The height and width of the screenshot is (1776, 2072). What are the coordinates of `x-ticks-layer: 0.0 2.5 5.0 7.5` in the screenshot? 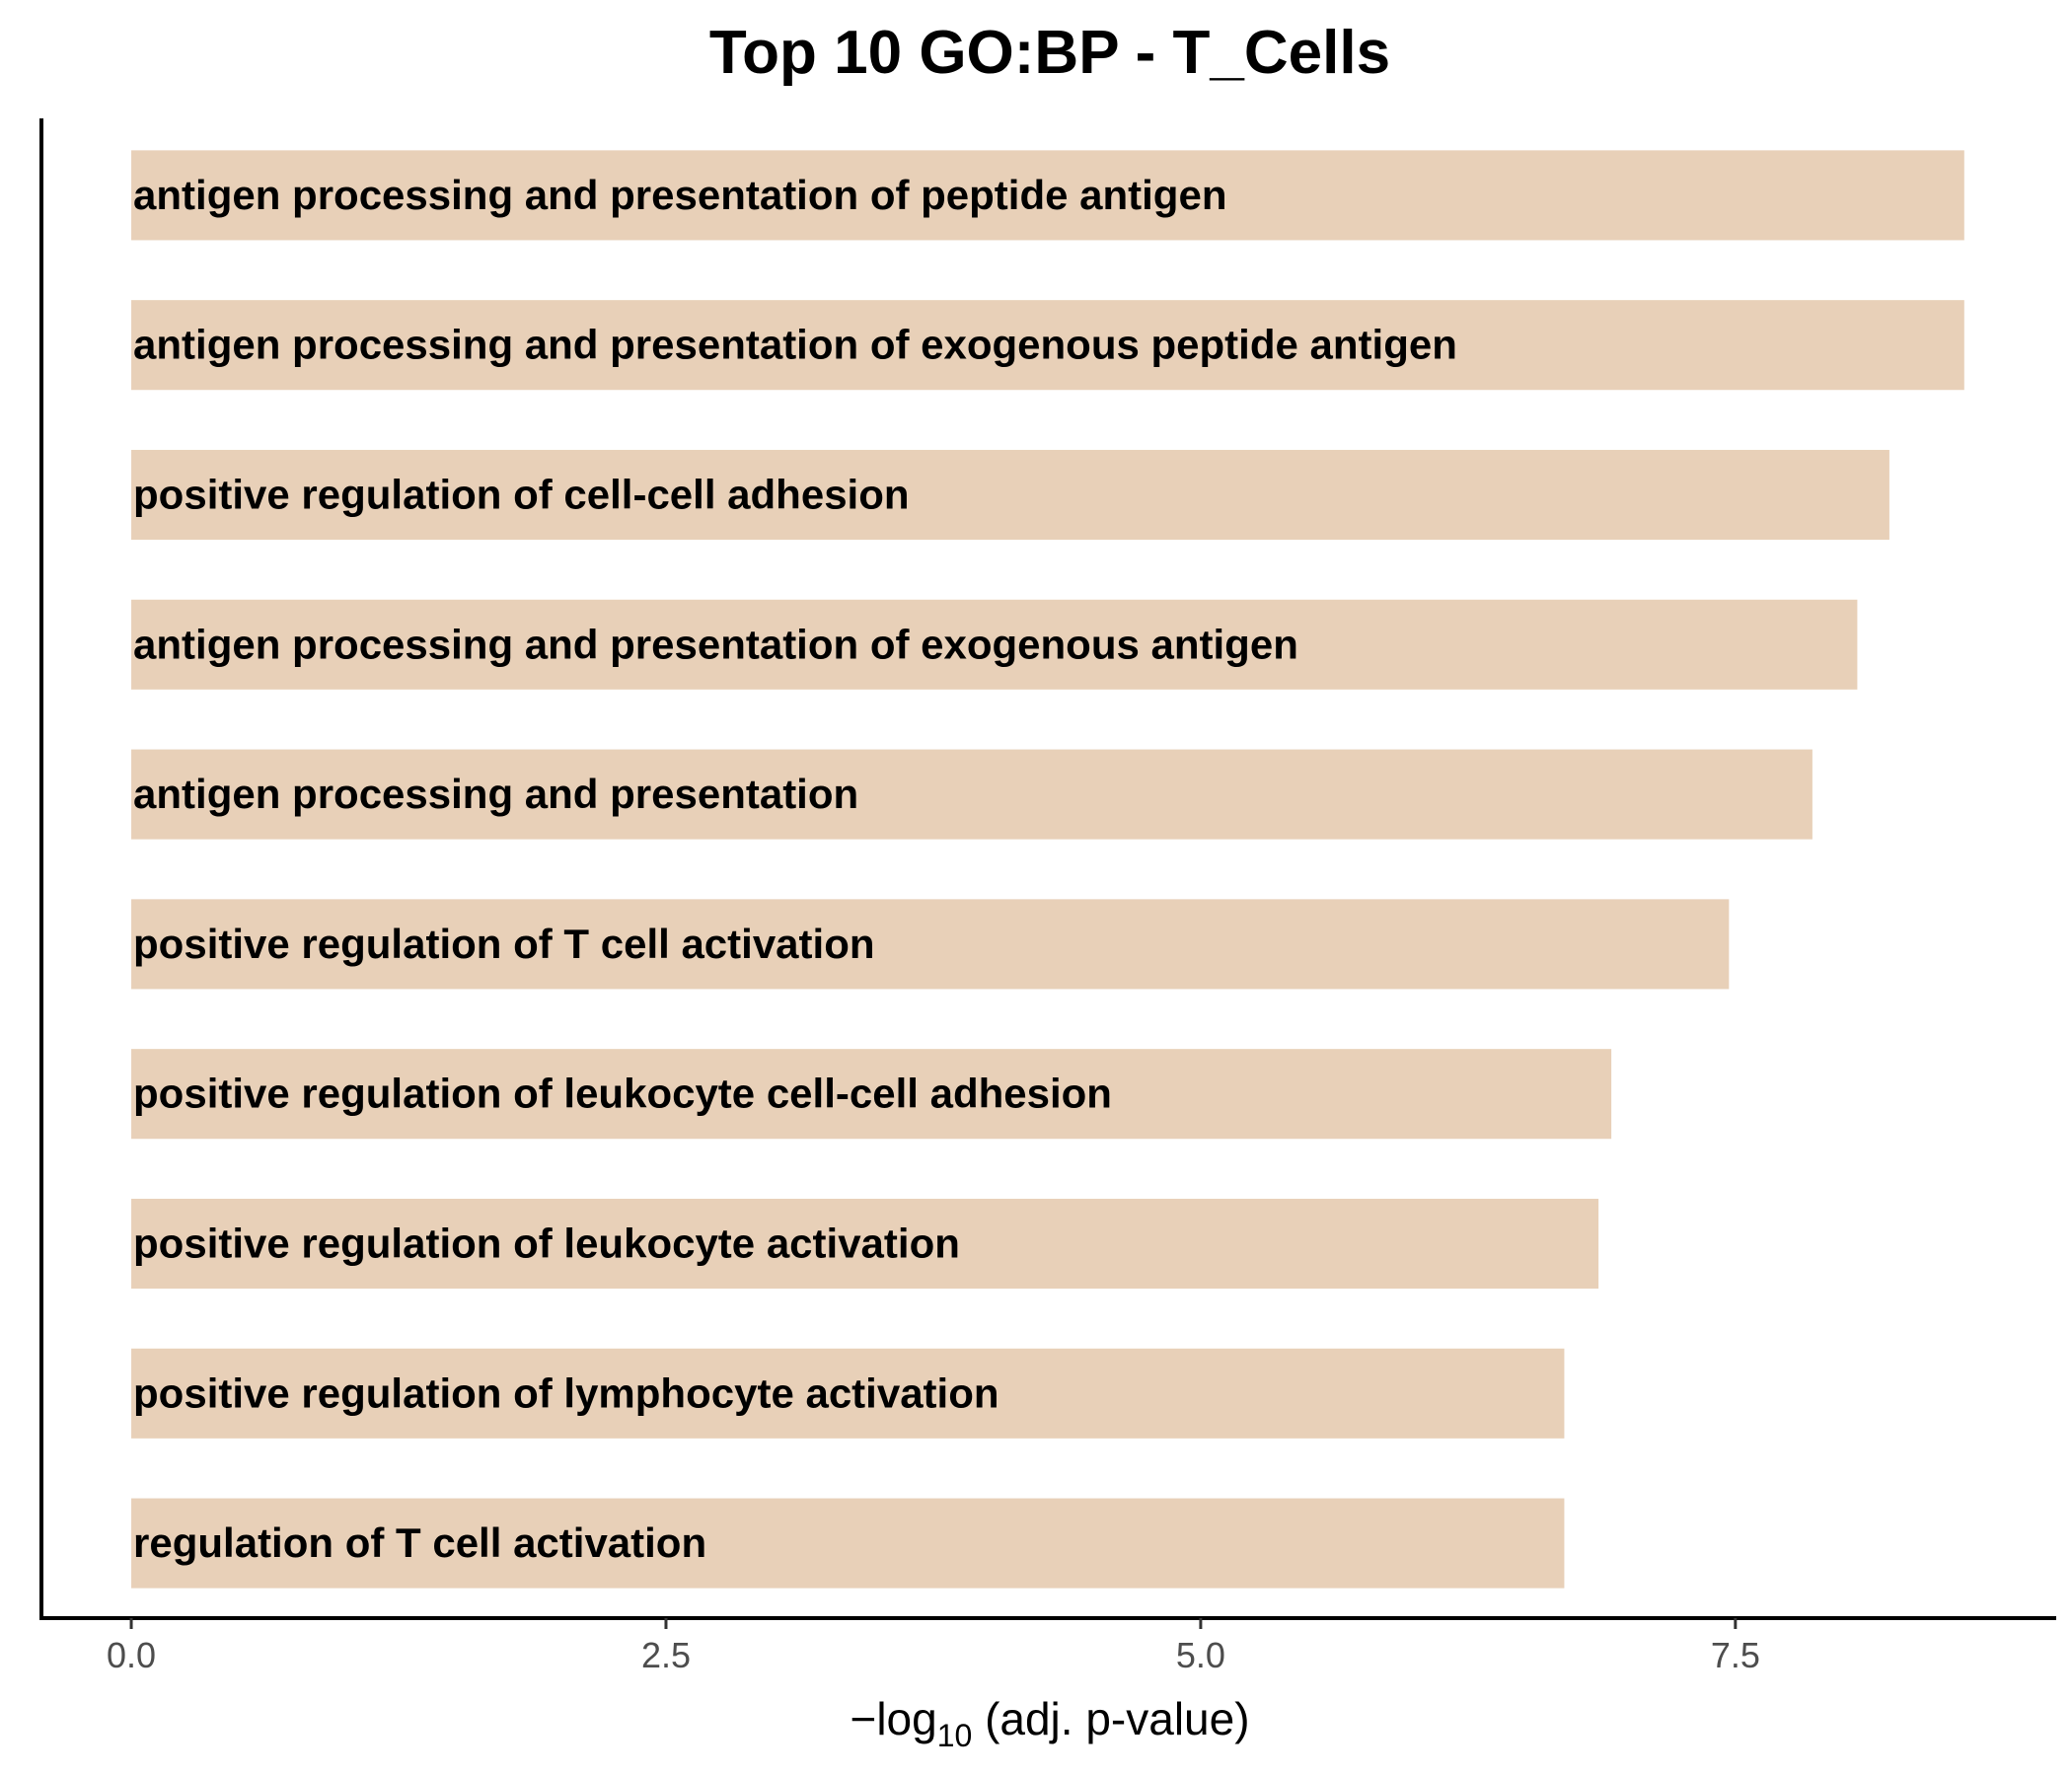 It's located at (934, 1647).